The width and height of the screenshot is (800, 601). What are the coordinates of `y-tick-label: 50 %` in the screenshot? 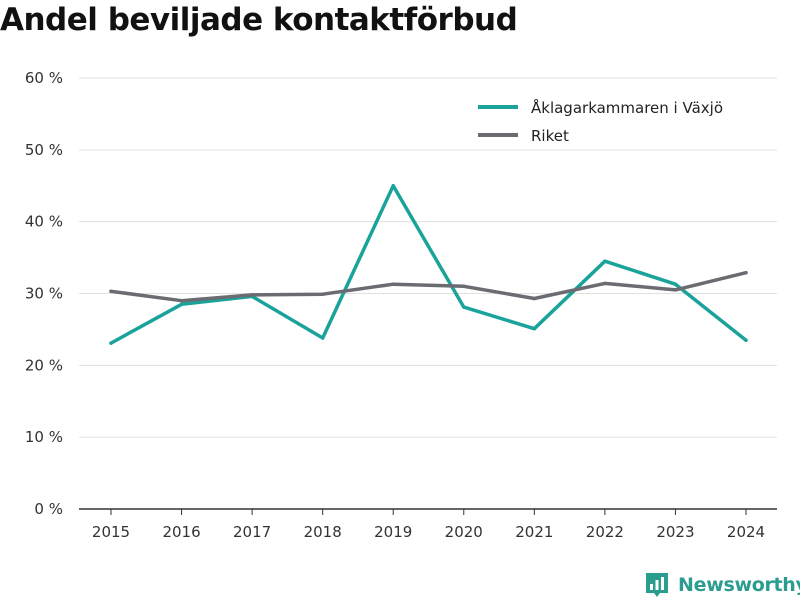 It's located at (44, 150).